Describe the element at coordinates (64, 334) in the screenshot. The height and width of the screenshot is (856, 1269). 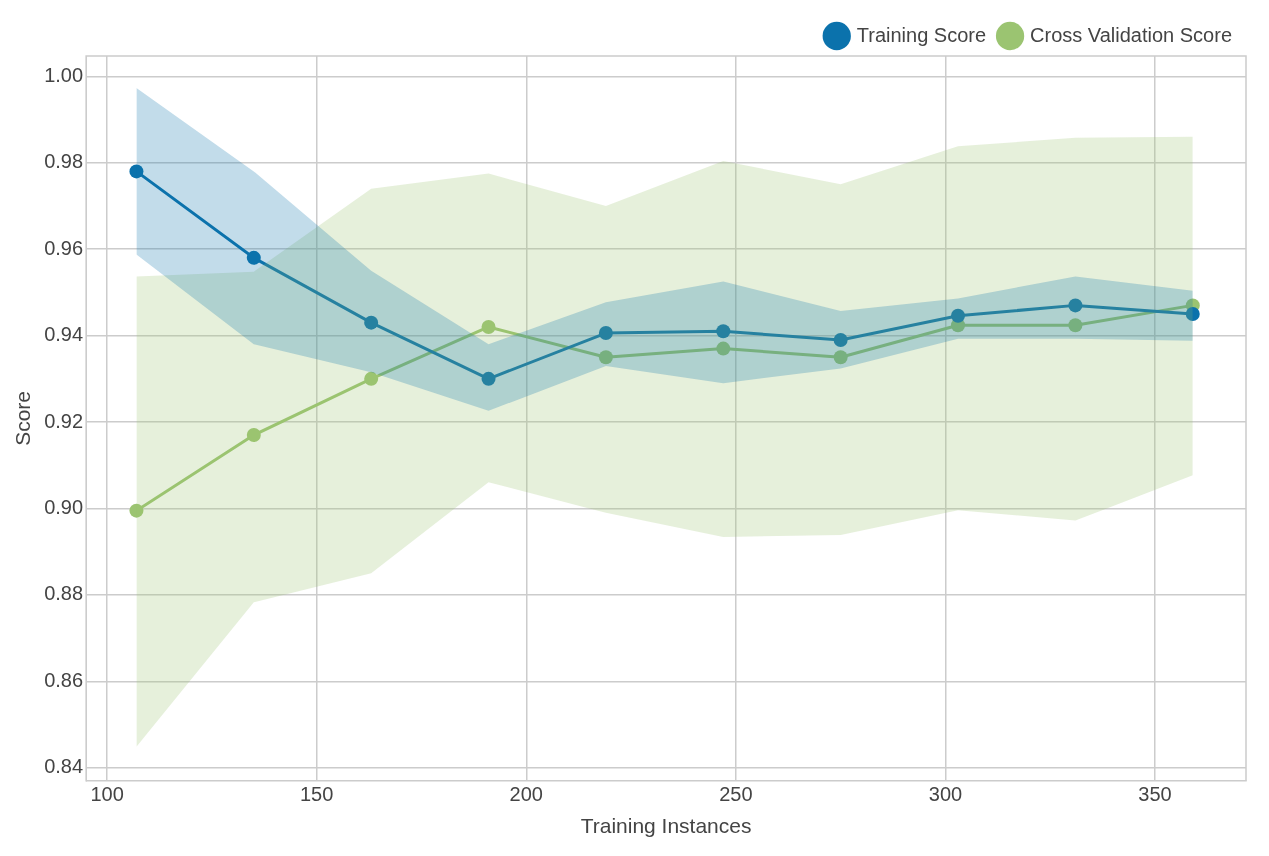
I see `y-tick-label: 0.94` at that location.